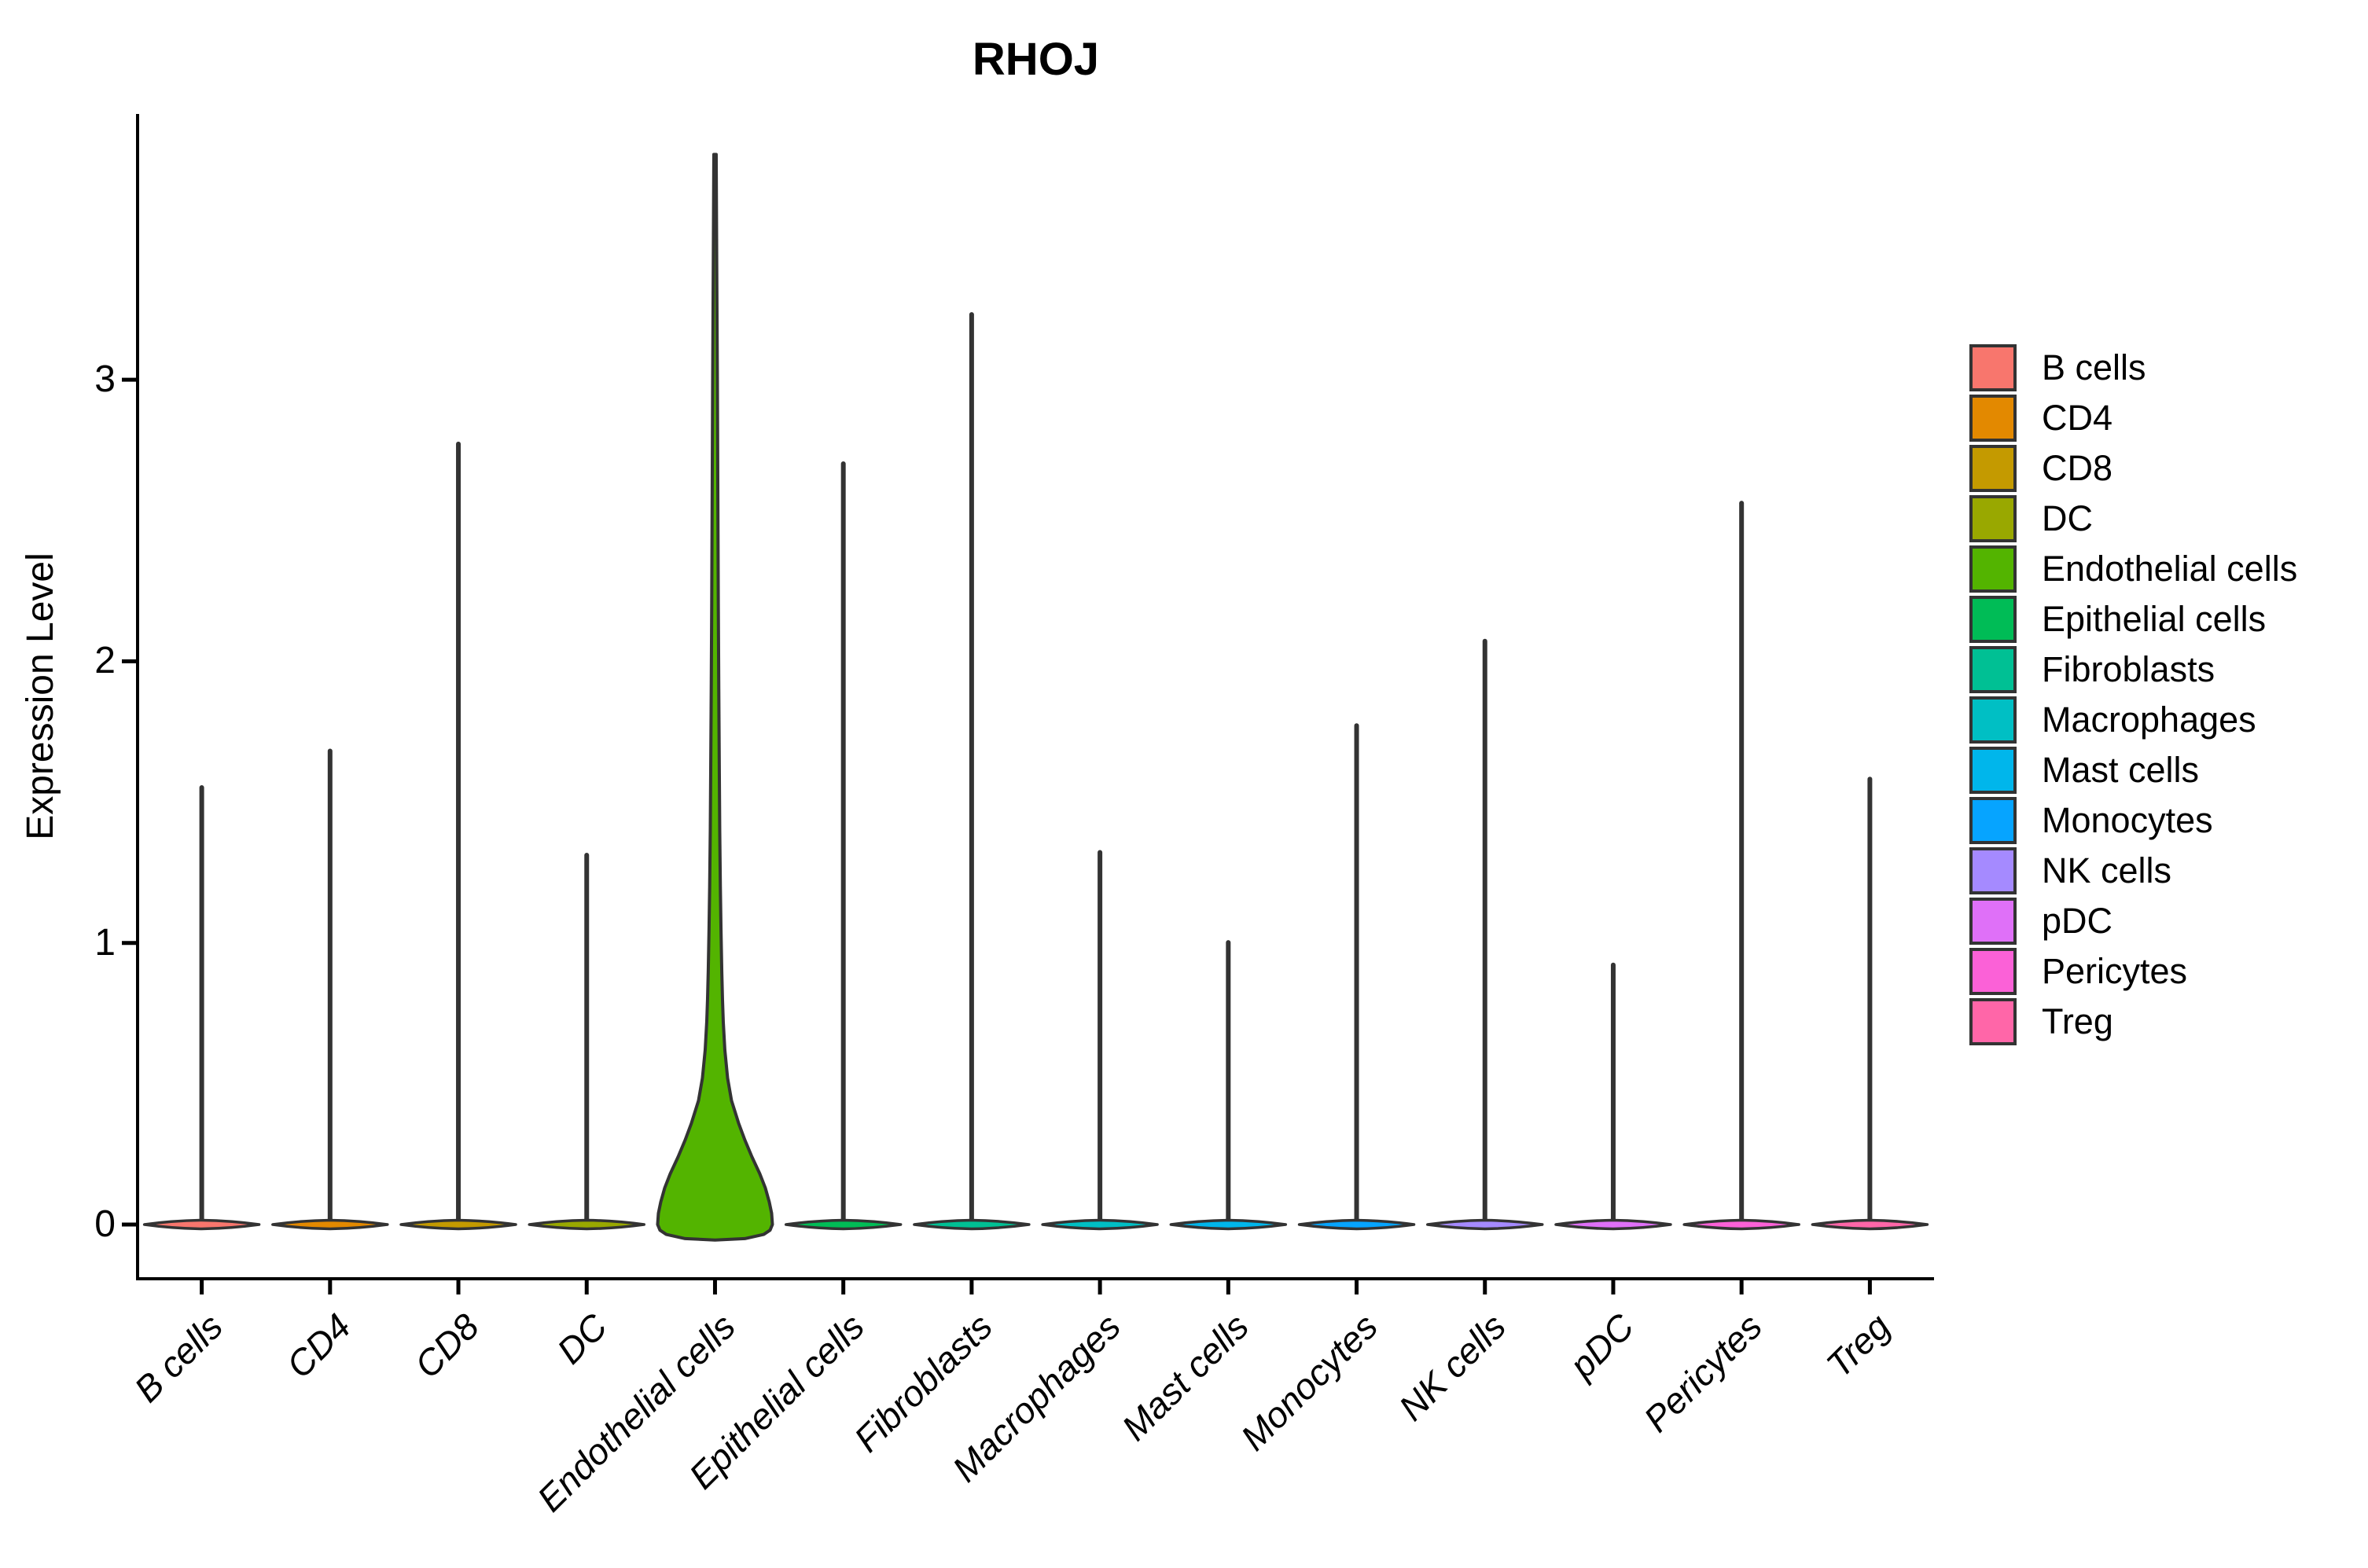 The image size is (2368, 1568). Describe the element at coordinates (2115, 971) in the screenshot. I see `legend-label: Pericytes` at that location.